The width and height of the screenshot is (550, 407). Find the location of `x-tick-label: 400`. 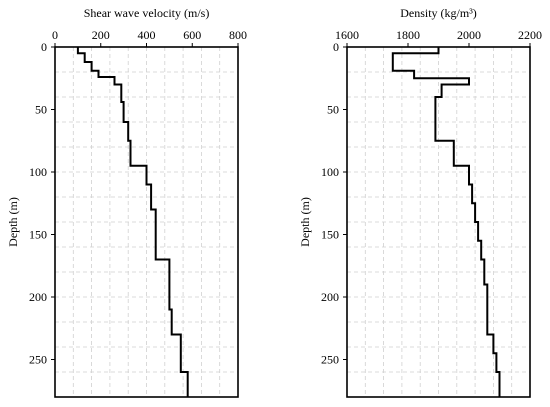

x-tick-label: 400 is located at coordinates (147, 35).